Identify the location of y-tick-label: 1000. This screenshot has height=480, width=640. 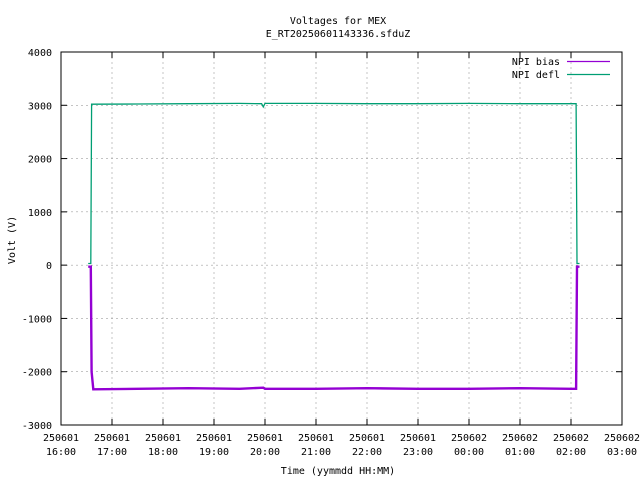
(40, 213).